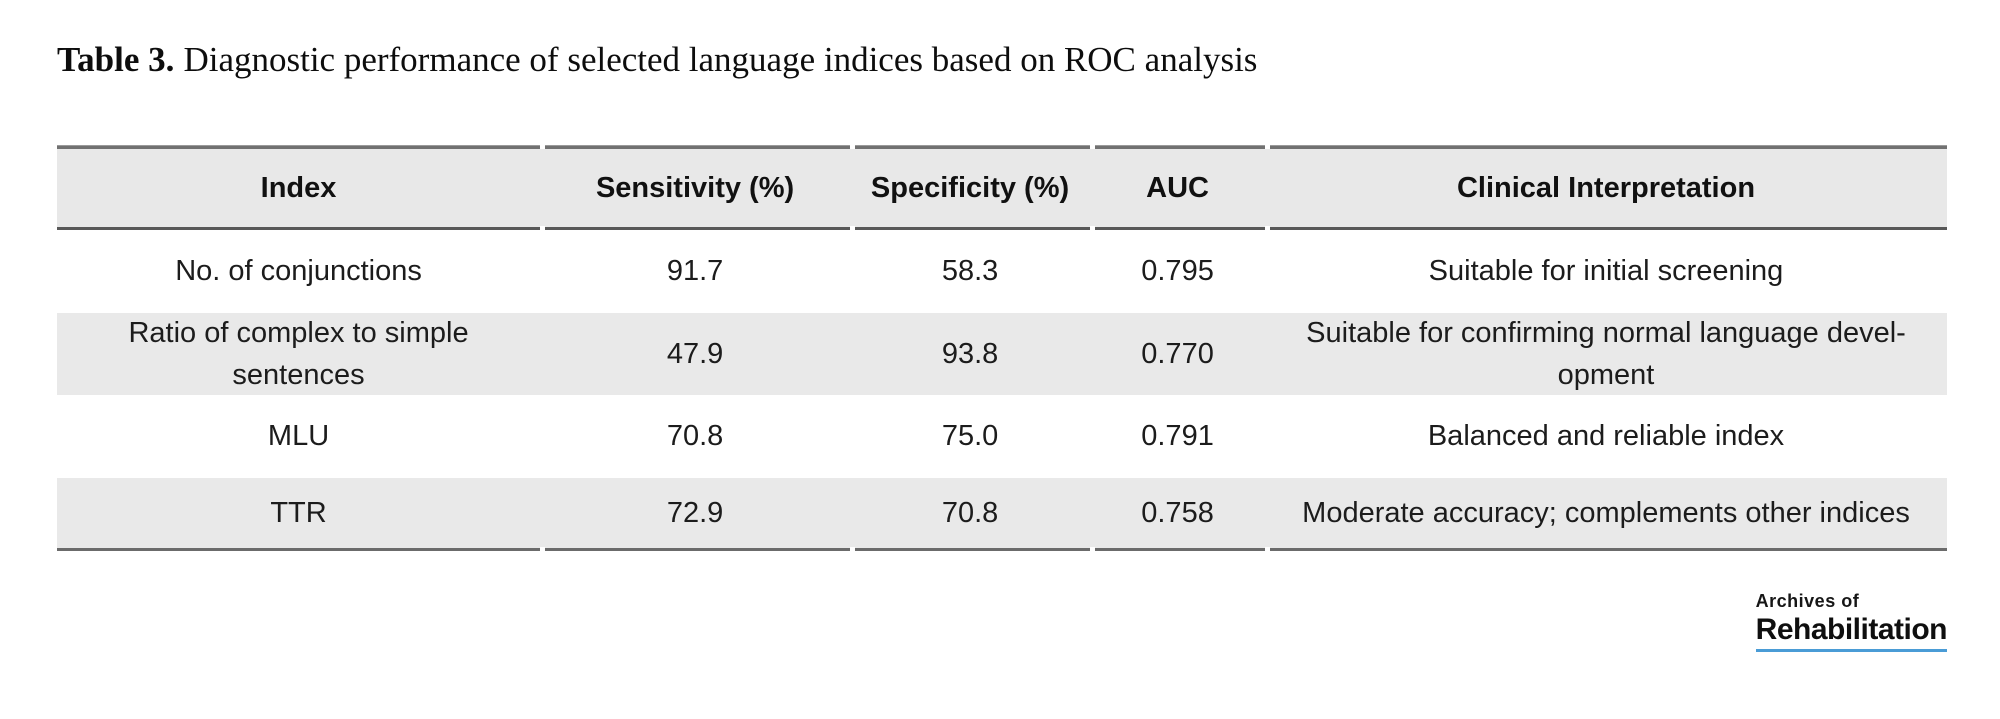  I want to click on cell-sensitivity: 72.9, so click(695, 512).